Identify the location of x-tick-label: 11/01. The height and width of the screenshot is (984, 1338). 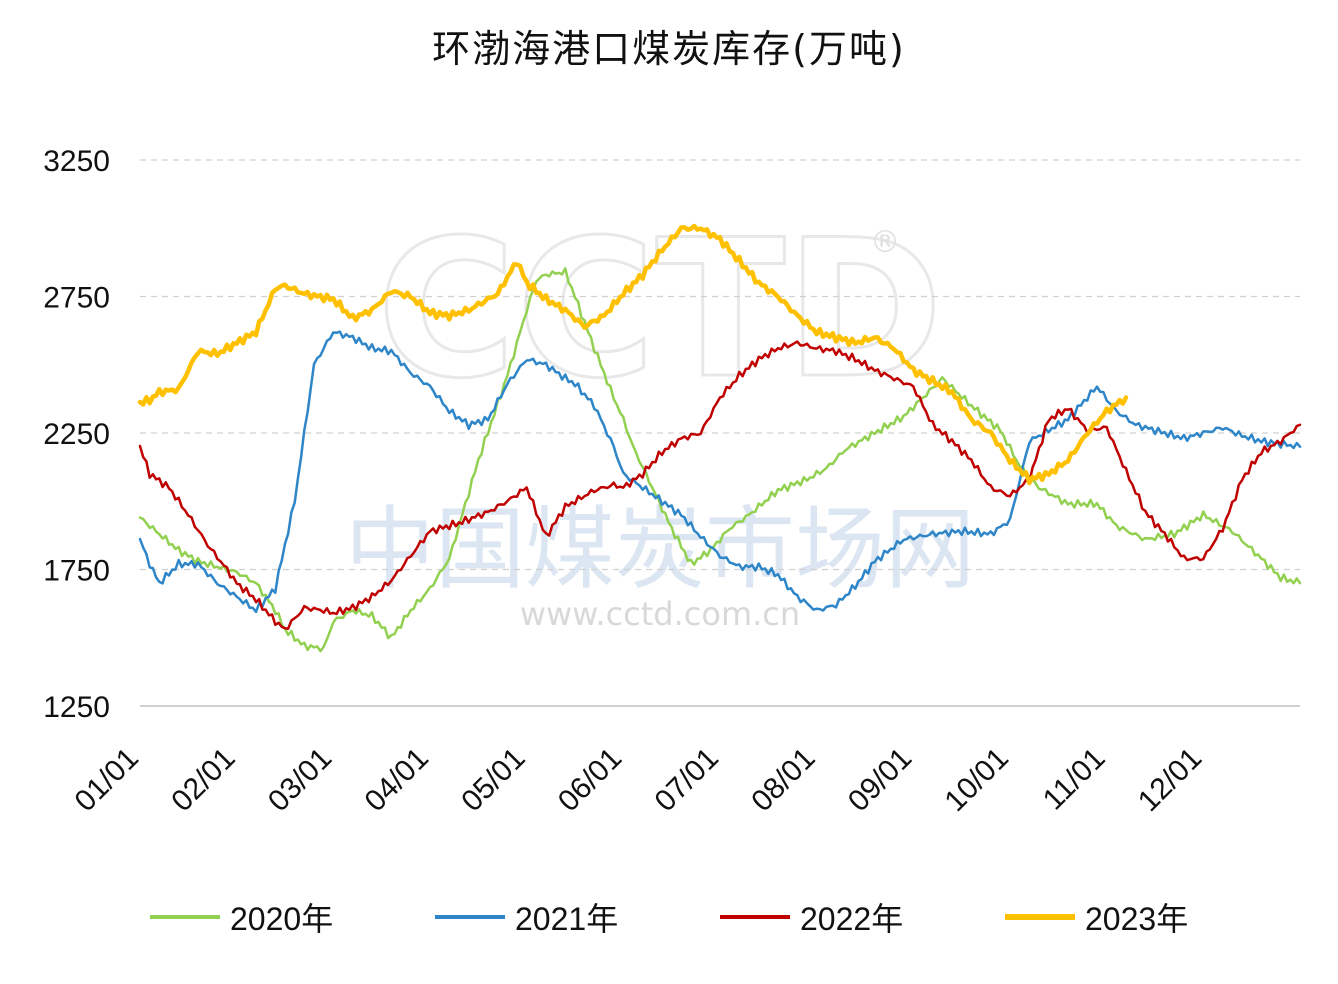
(1074, 779).